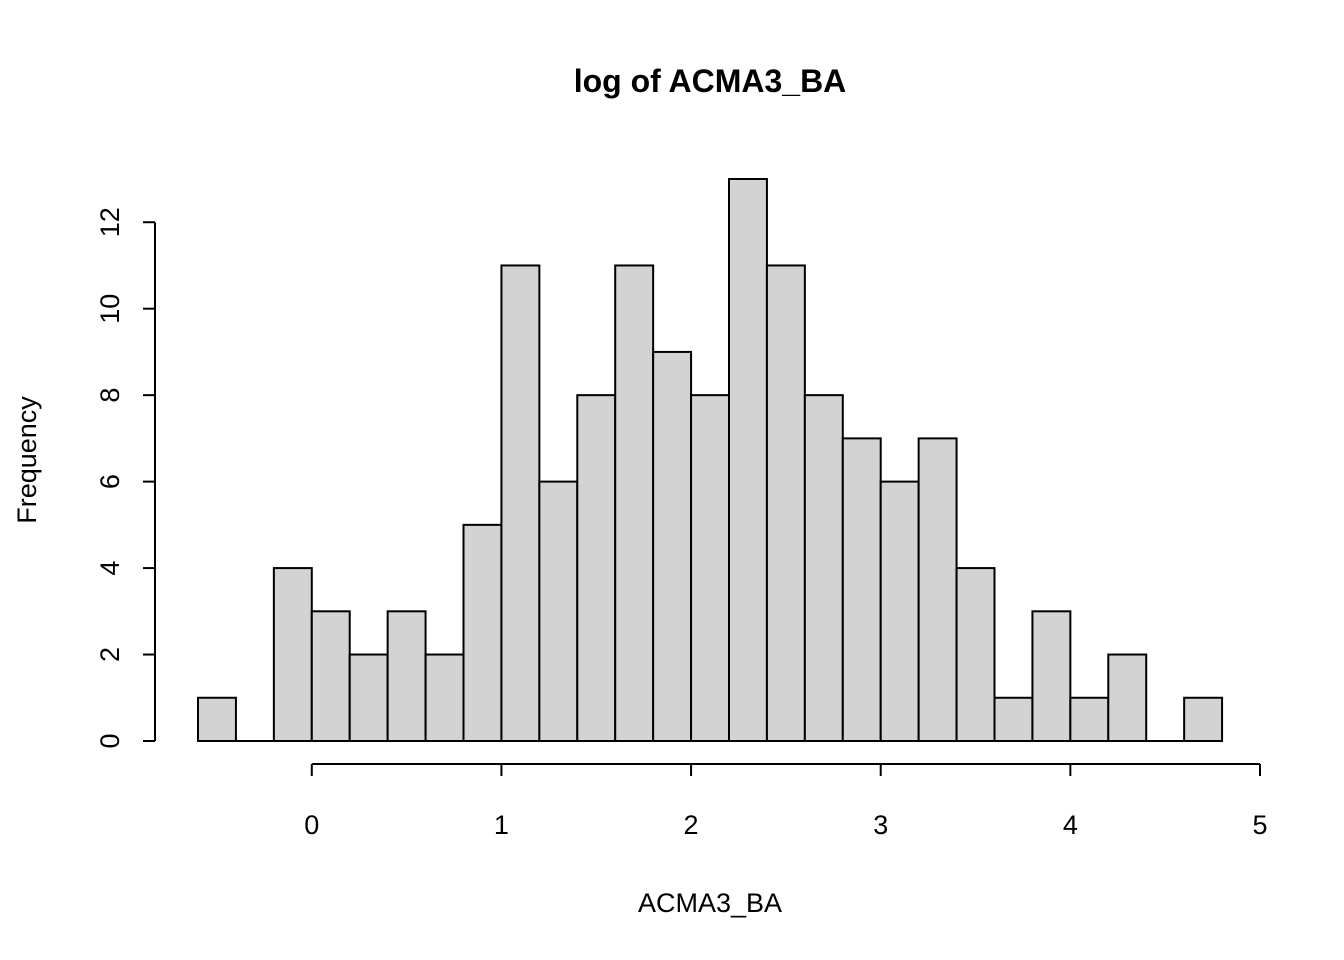 The height and width of the screenshot is (960, 1344). Describe the element at coordinates (501, 825) in the screenshot. I see `x-tick-label: 1` at that location.